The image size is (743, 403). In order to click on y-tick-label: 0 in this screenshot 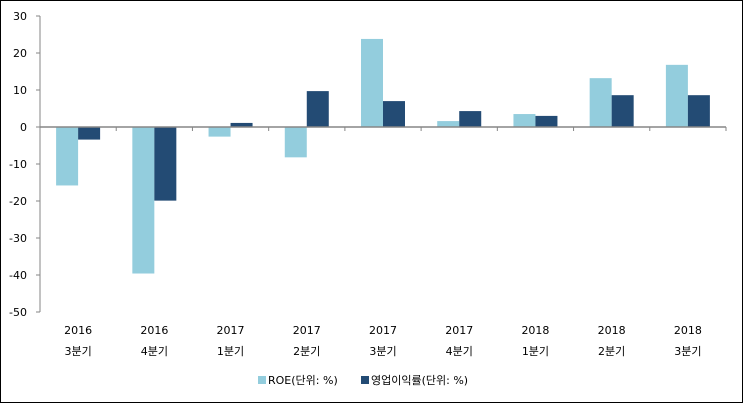, I will do `click(23, 127)`.